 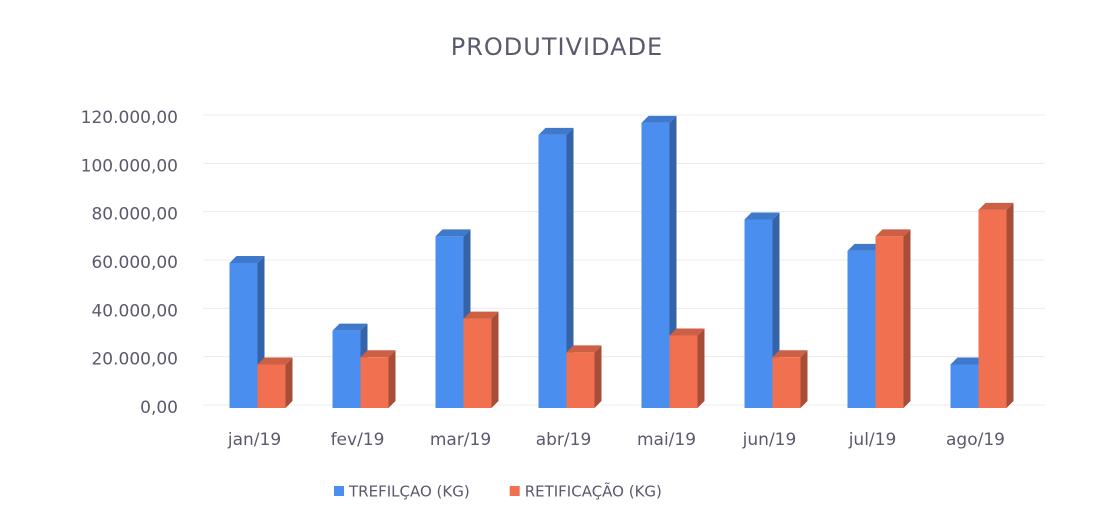 What do you see at coordinates (557, 47) in the screenshot?
I see `chart-title: PRODUTIVIDADE` at bounding box center [557, 47].